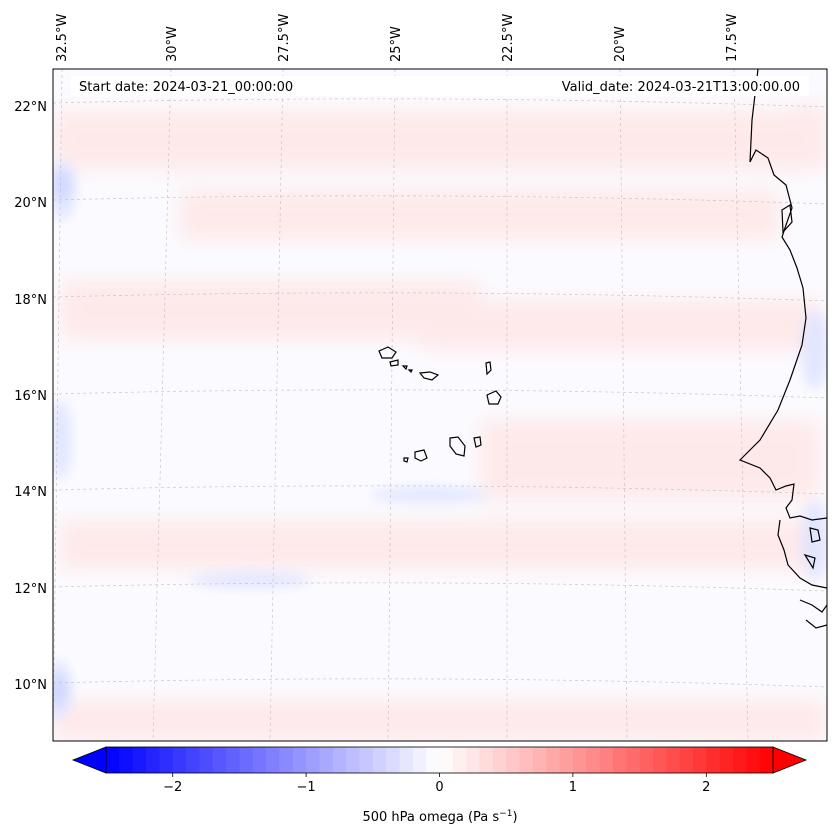 This screenshot has height=839, width=837. What do you see at coordinates (620, 44) in the screenshot?
I see `lon-label: 20°W` at bounding box center [620, 44].